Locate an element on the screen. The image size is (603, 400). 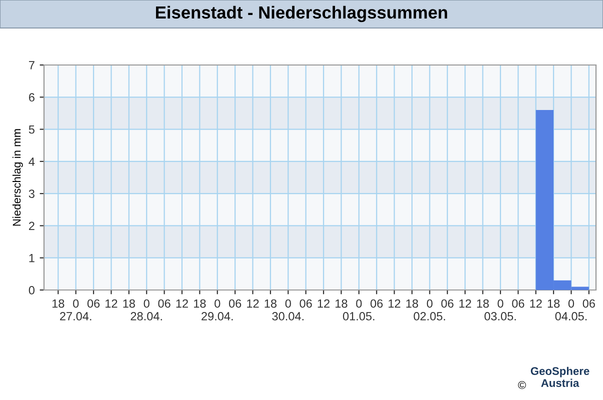
y-tick-label: 2 is located at coordinates (31, 226).